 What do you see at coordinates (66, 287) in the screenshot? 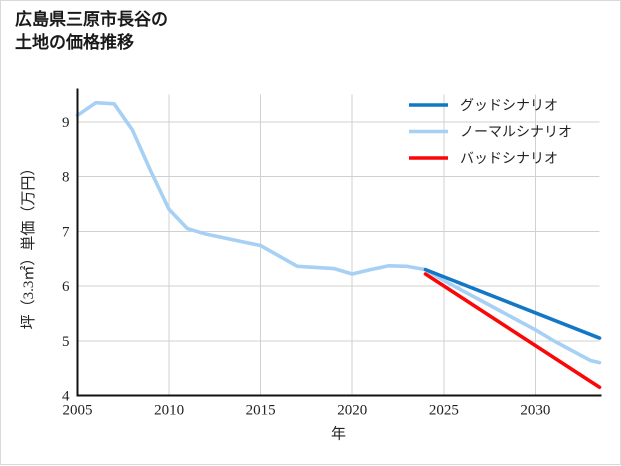
I see `y-tick-label: 6` at bounding box center [66, 287].